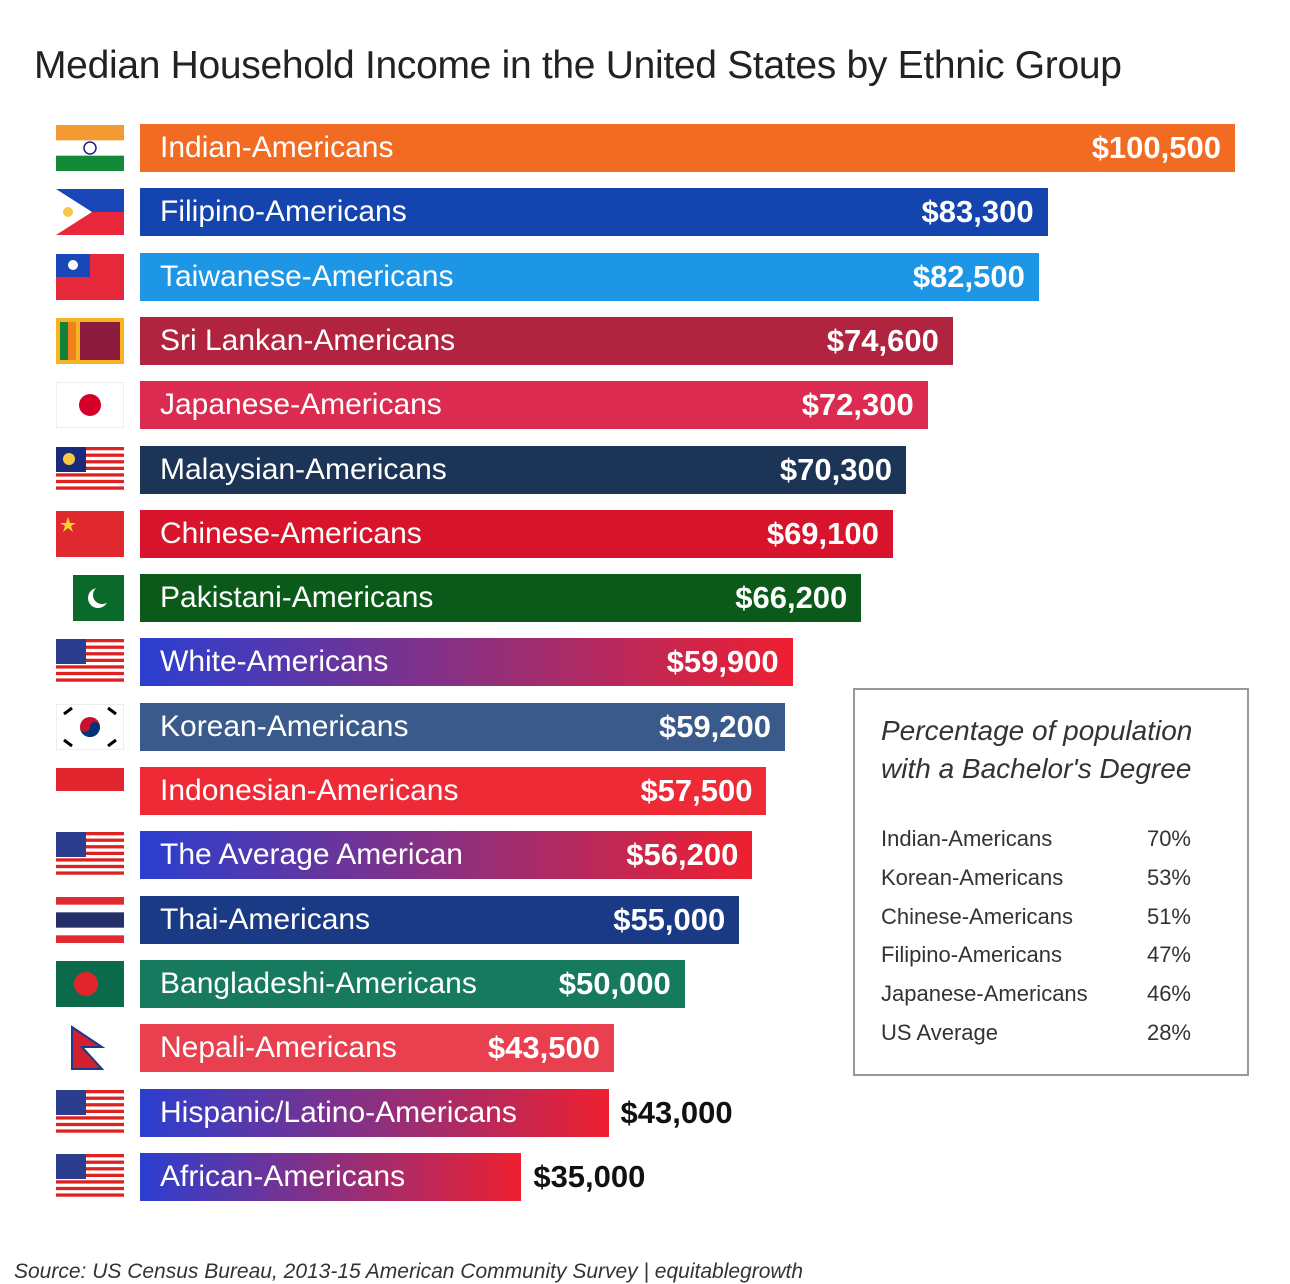 This screenshot has height=1284, width=1290. Describe the element at coordinates (90, 340) in the screenshot. I see `sri-lanka-flag-icon` at that location.